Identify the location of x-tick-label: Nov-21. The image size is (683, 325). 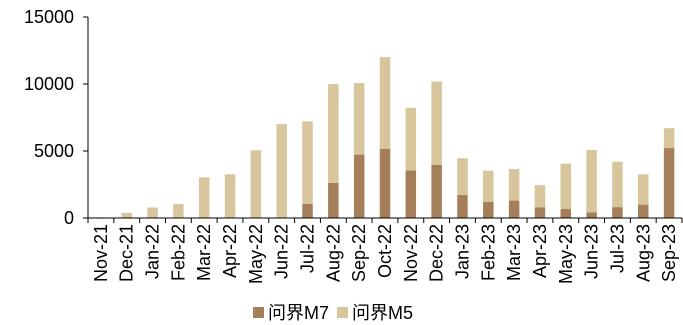
(101, 253).